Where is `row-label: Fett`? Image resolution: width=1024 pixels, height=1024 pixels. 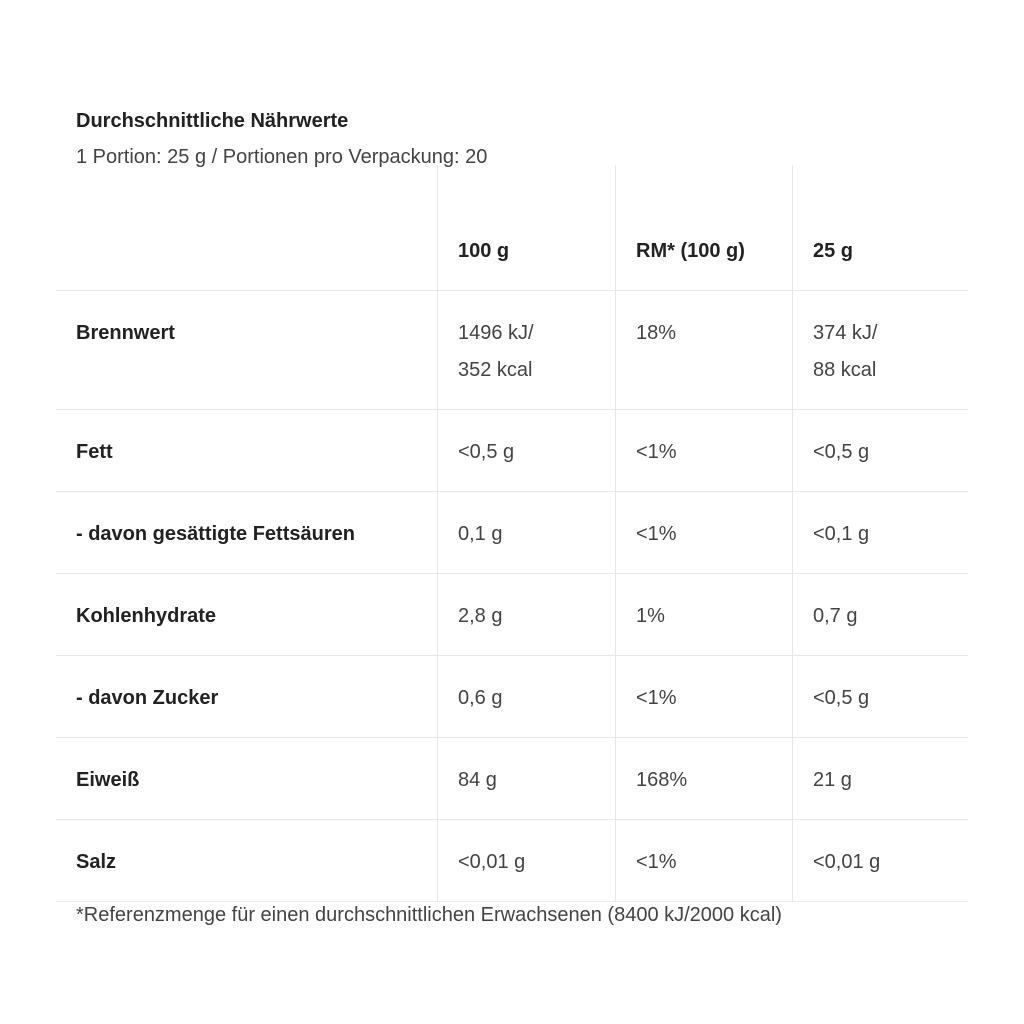
row-label: Fett is located at coordinates (94, 452).